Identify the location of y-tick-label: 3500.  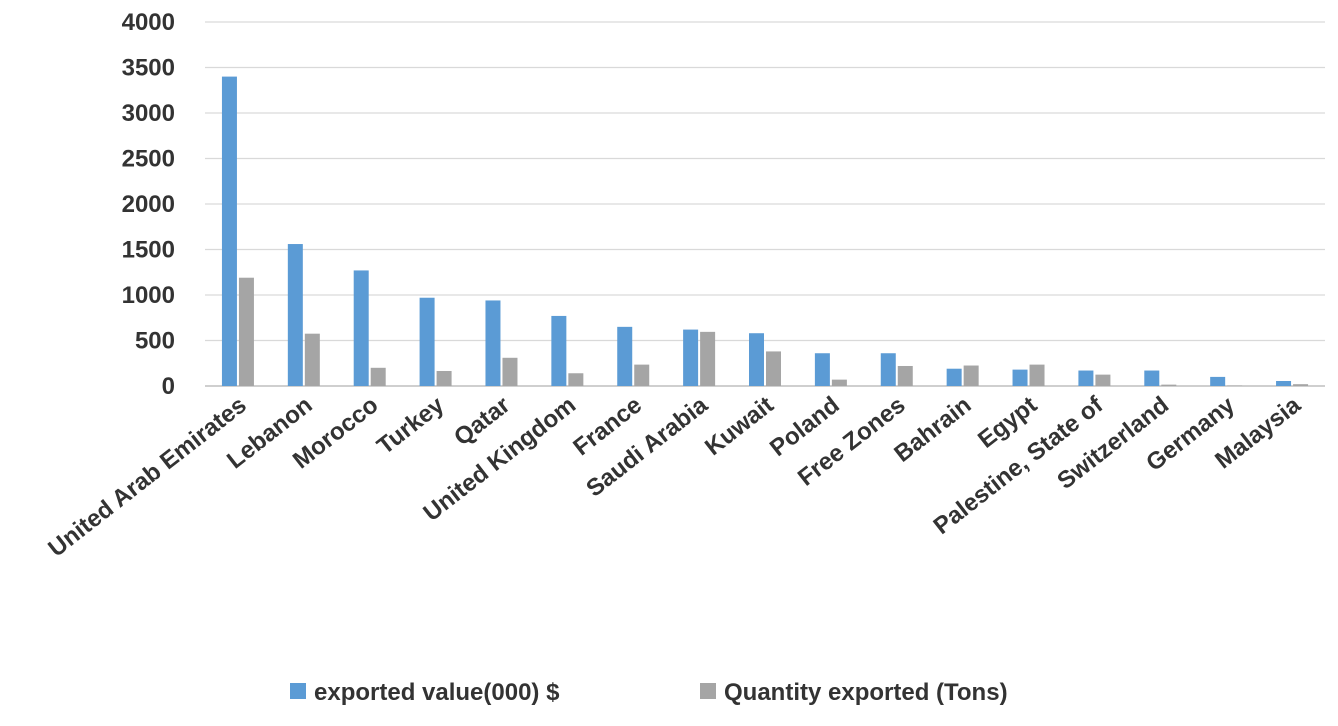
(148, 68).